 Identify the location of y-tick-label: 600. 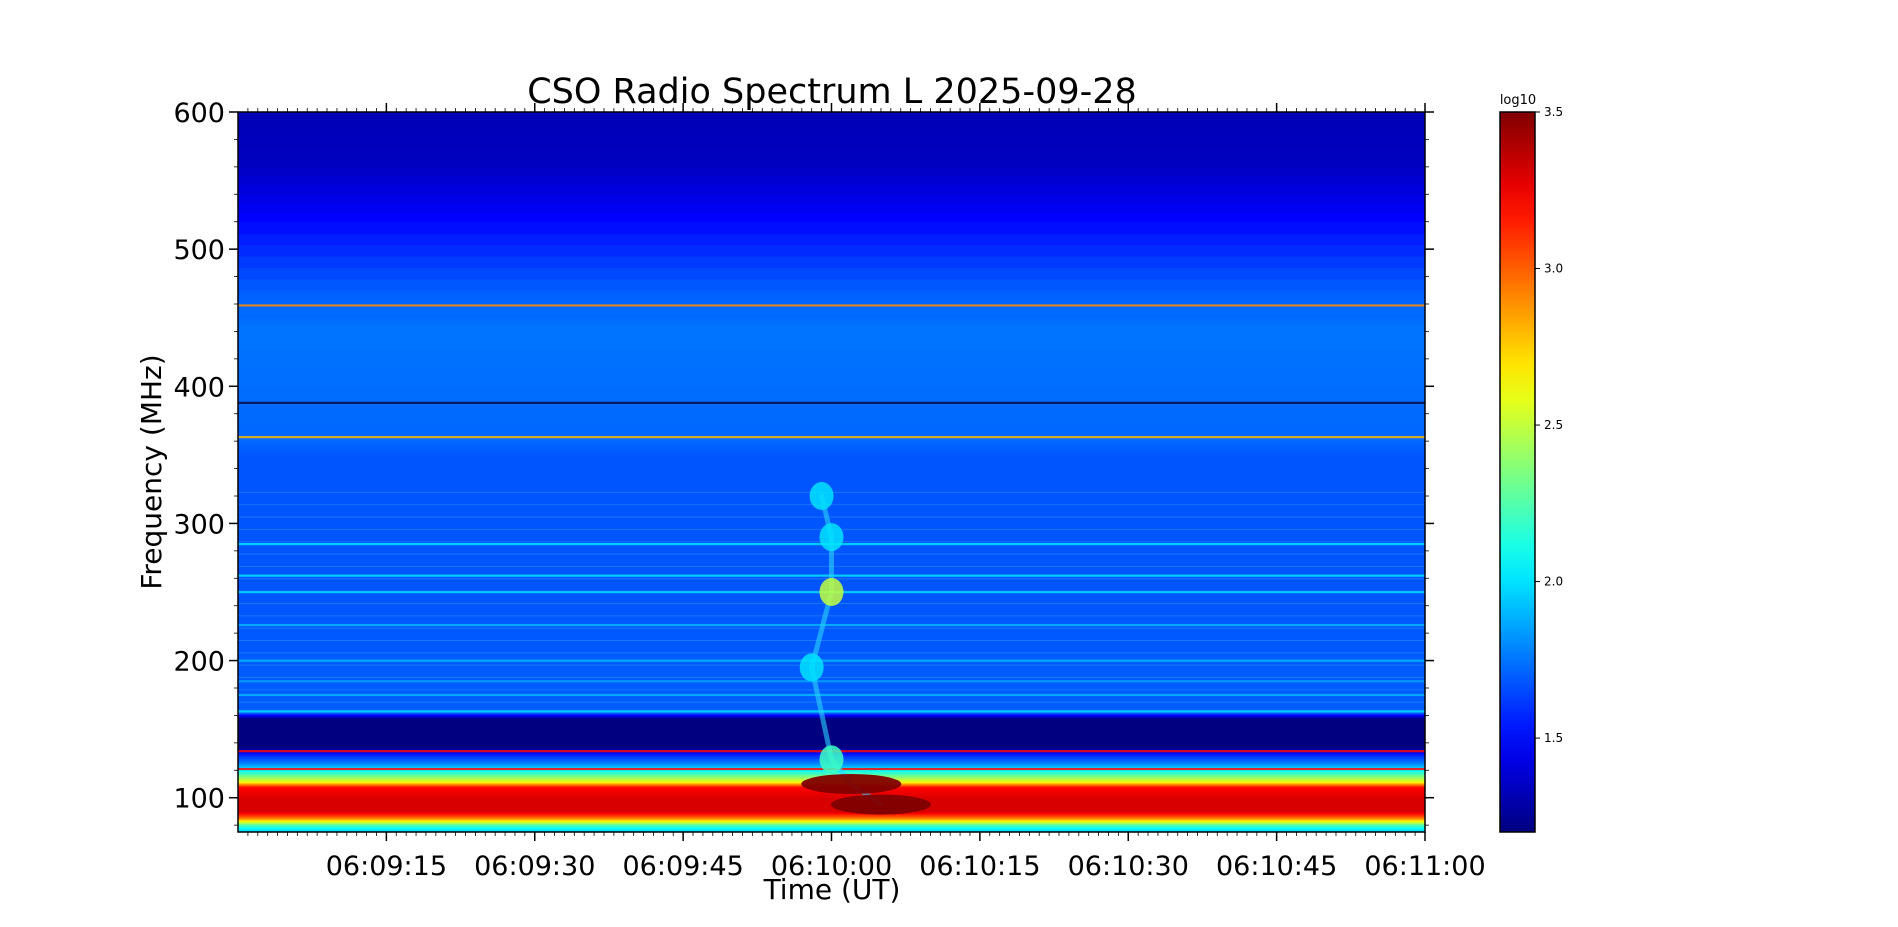
(199, 113).